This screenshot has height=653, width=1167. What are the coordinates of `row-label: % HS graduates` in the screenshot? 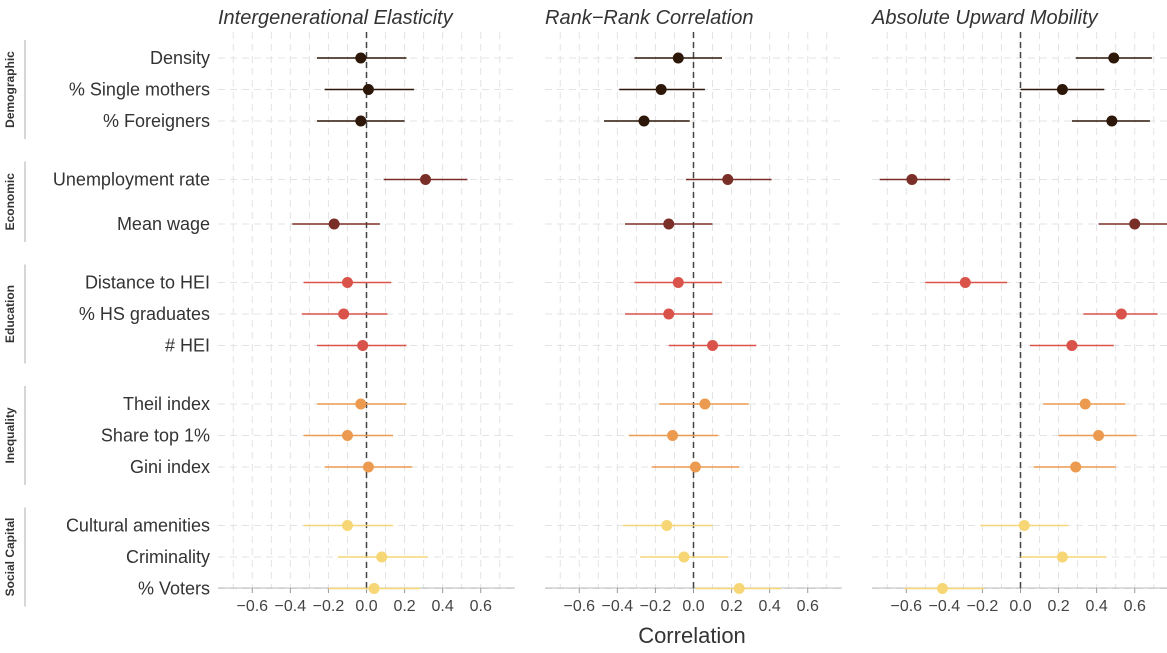 It's located at (144, 314).